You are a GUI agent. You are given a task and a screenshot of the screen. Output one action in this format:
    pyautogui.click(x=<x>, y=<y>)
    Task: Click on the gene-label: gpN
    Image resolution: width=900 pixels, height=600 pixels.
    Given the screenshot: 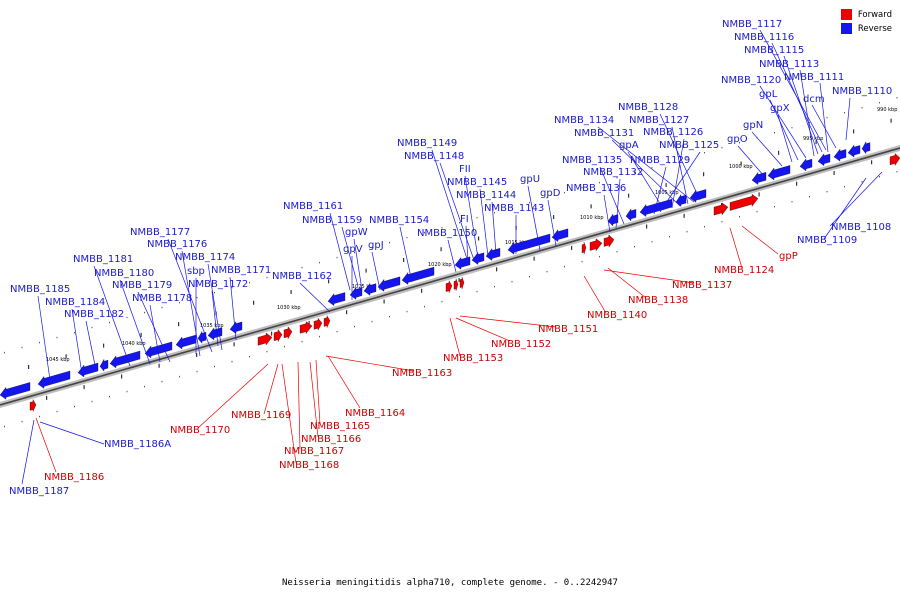 What is the action you would take?
    pyautogui.click(x=753, y=125)
    